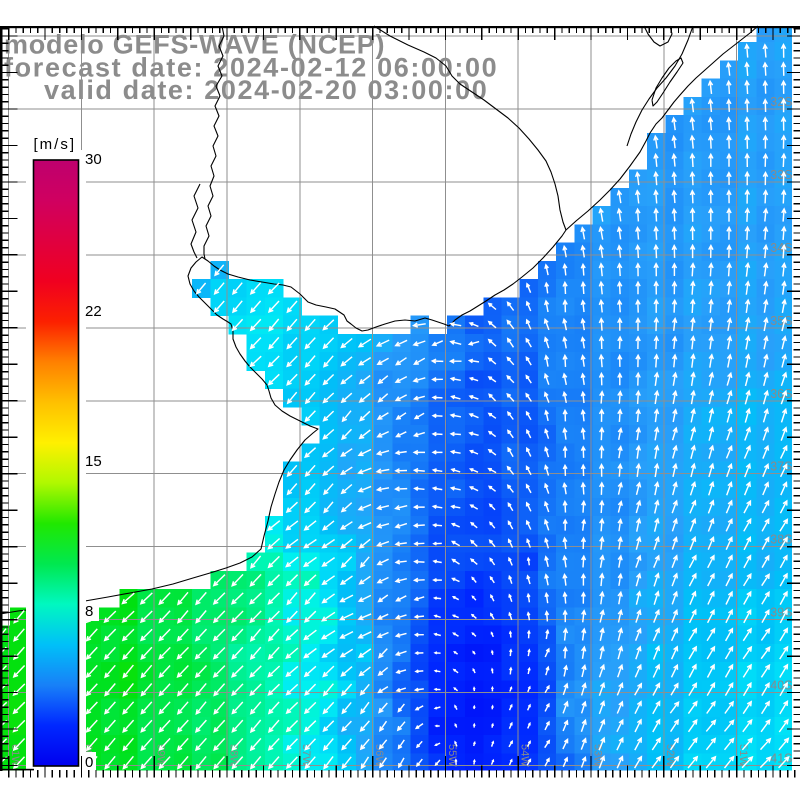  What do you see at coordinates (15, 755) in the screenshot?
I see `svg-text: 61W` at bounding box center [15, 755].